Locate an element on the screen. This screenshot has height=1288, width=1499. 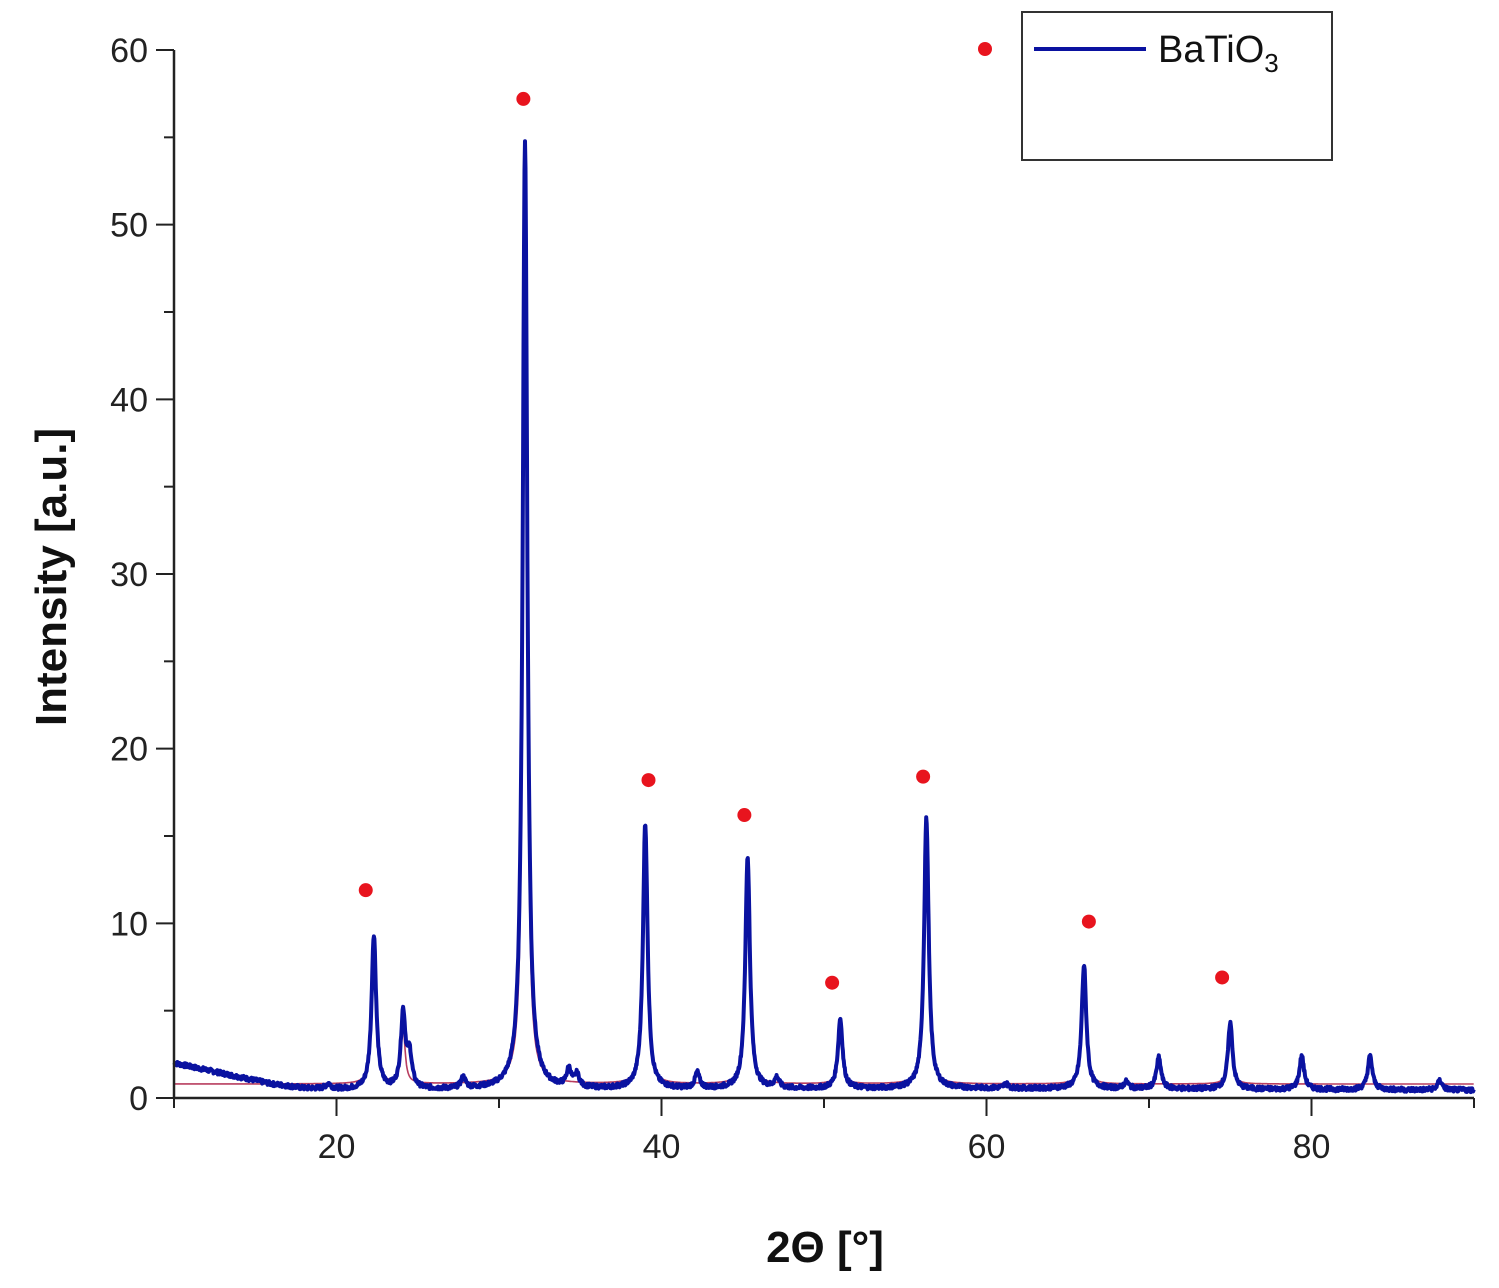
x-tick-label: 40 is located at coordinates (662, 1147).